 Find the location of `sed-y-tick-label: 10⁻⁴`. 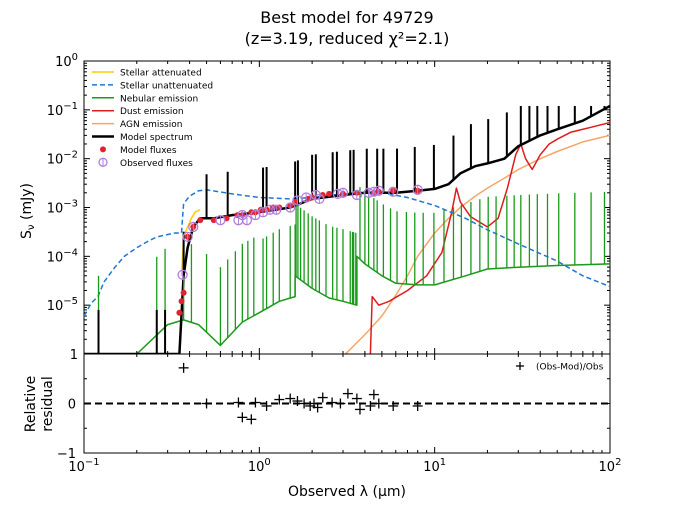

sed-y-tick-label: 10⁻⁴ is located at coordinates (62, 256).